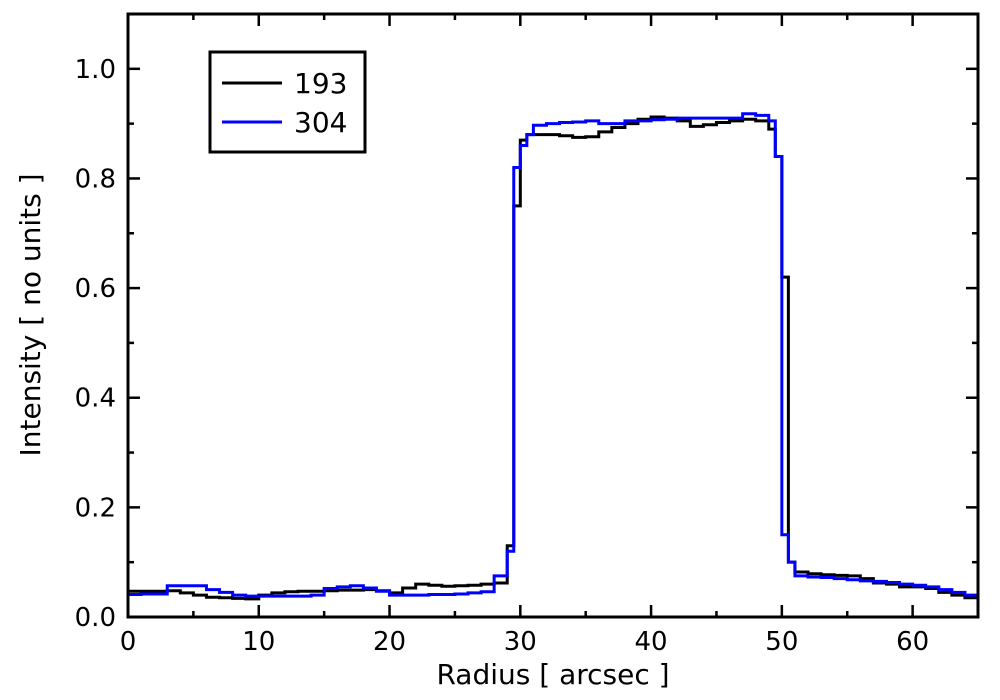 This screenshot has height=700, width=1000. I want to click on x-axis-label: Radius [ arcsec ], so click(552, 674).